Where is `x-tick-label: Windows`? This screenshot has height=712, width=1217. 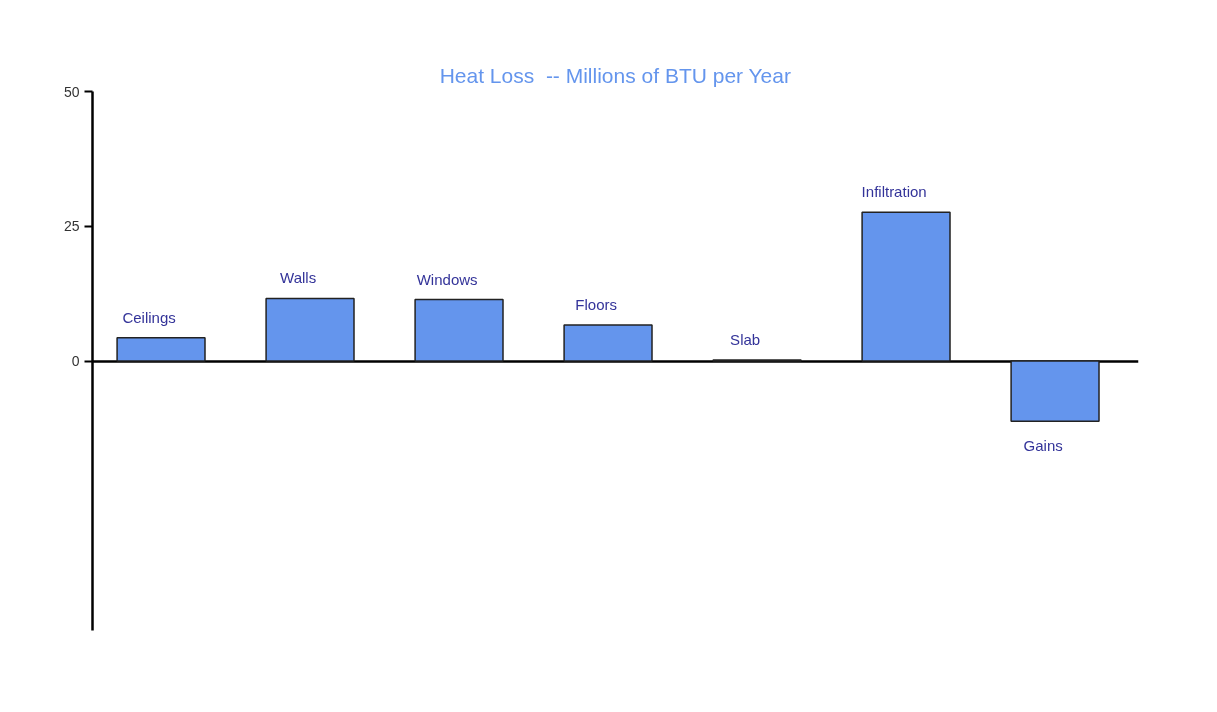
x-tick-label: Windows is located at coordinates (447, 279).